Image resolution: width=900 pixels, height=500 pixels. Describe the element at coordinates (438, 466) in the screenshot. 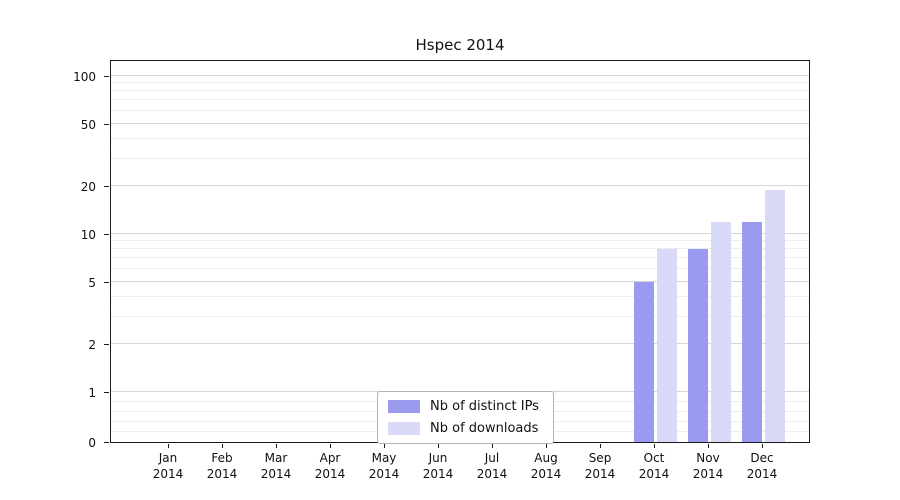

I see `x-tick-label-jun: Jun 2014` at that location.